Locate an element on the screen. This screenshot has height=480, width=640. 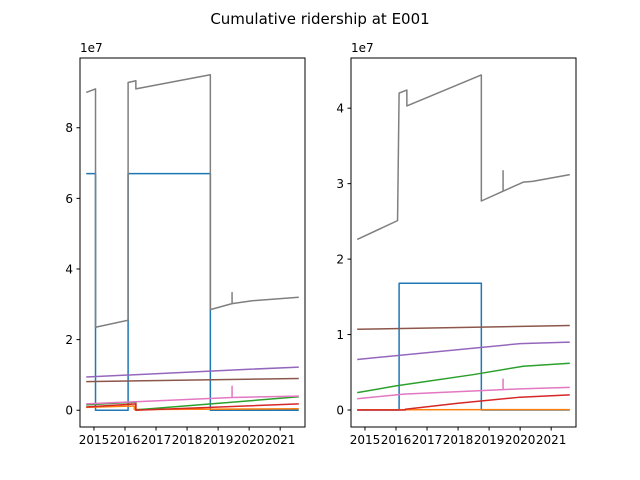
y-tick-label: 3 is located at coordinates (340, 184).